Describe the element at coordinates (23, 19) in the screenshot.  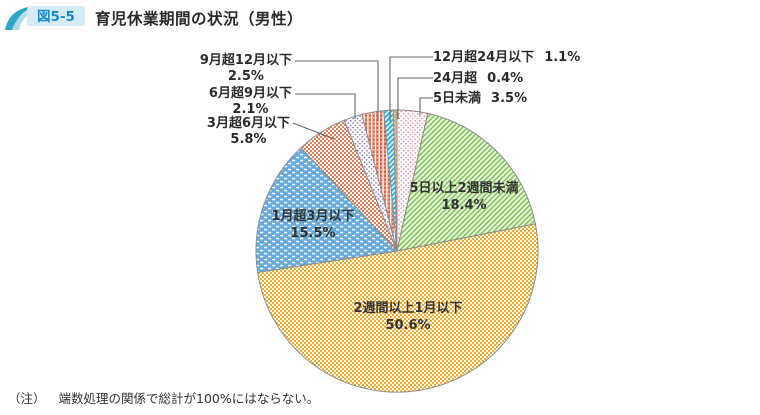
I see `badge-swoosh-light` at that location.